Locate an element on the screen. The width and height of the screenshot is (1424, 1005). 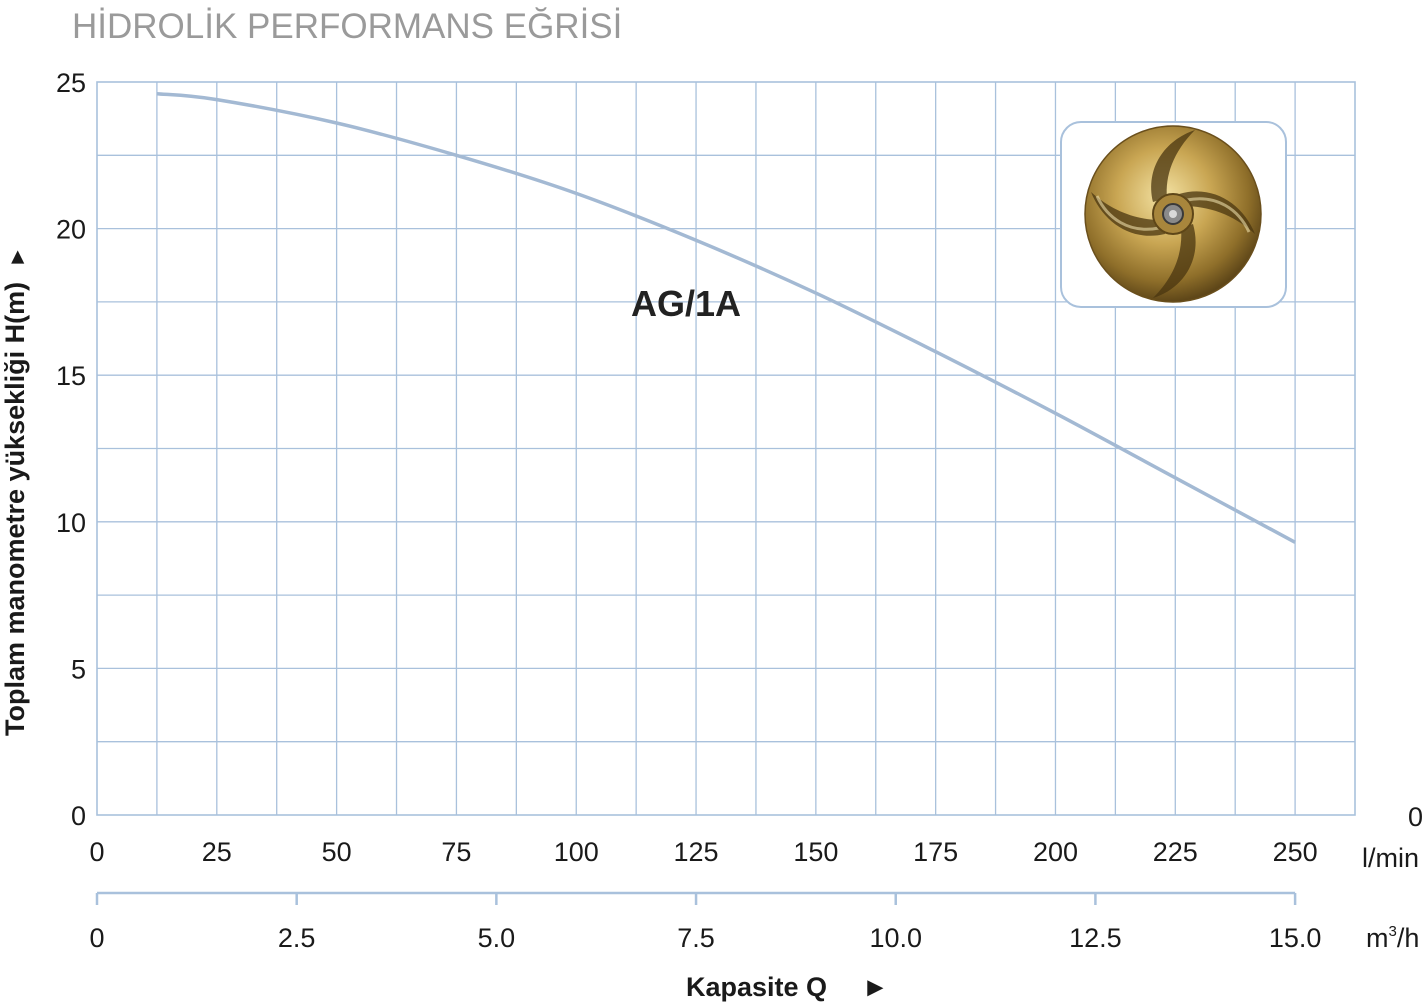
y-tick-label: 15 is located at coordinates (71, 376).